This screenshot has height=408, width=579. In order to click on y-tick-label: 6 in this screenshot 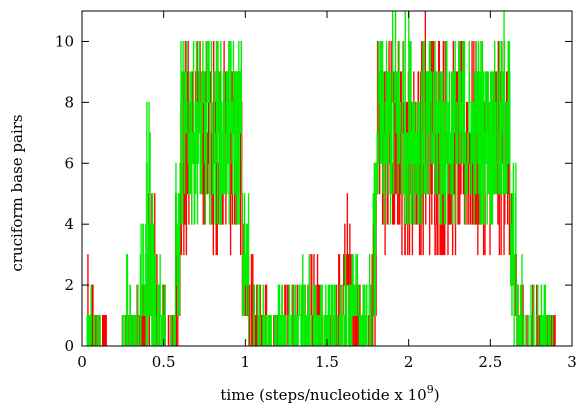, I will do `click(69, 163)`.